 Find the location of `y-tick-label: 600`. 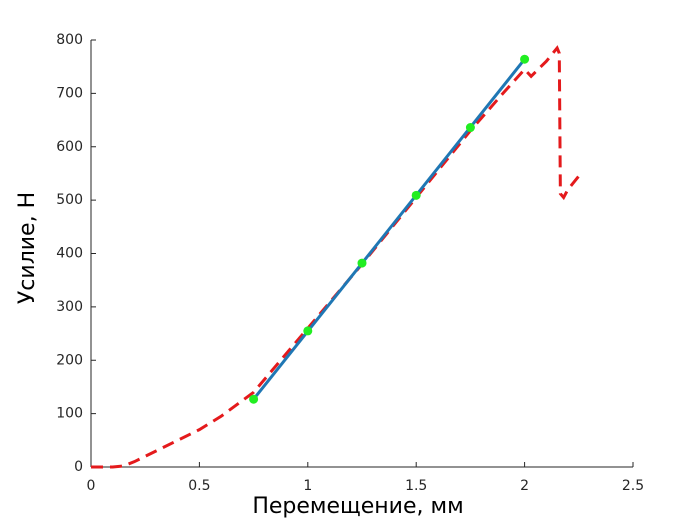

y-tick-label: 600 is located at coordinates (69, 147).